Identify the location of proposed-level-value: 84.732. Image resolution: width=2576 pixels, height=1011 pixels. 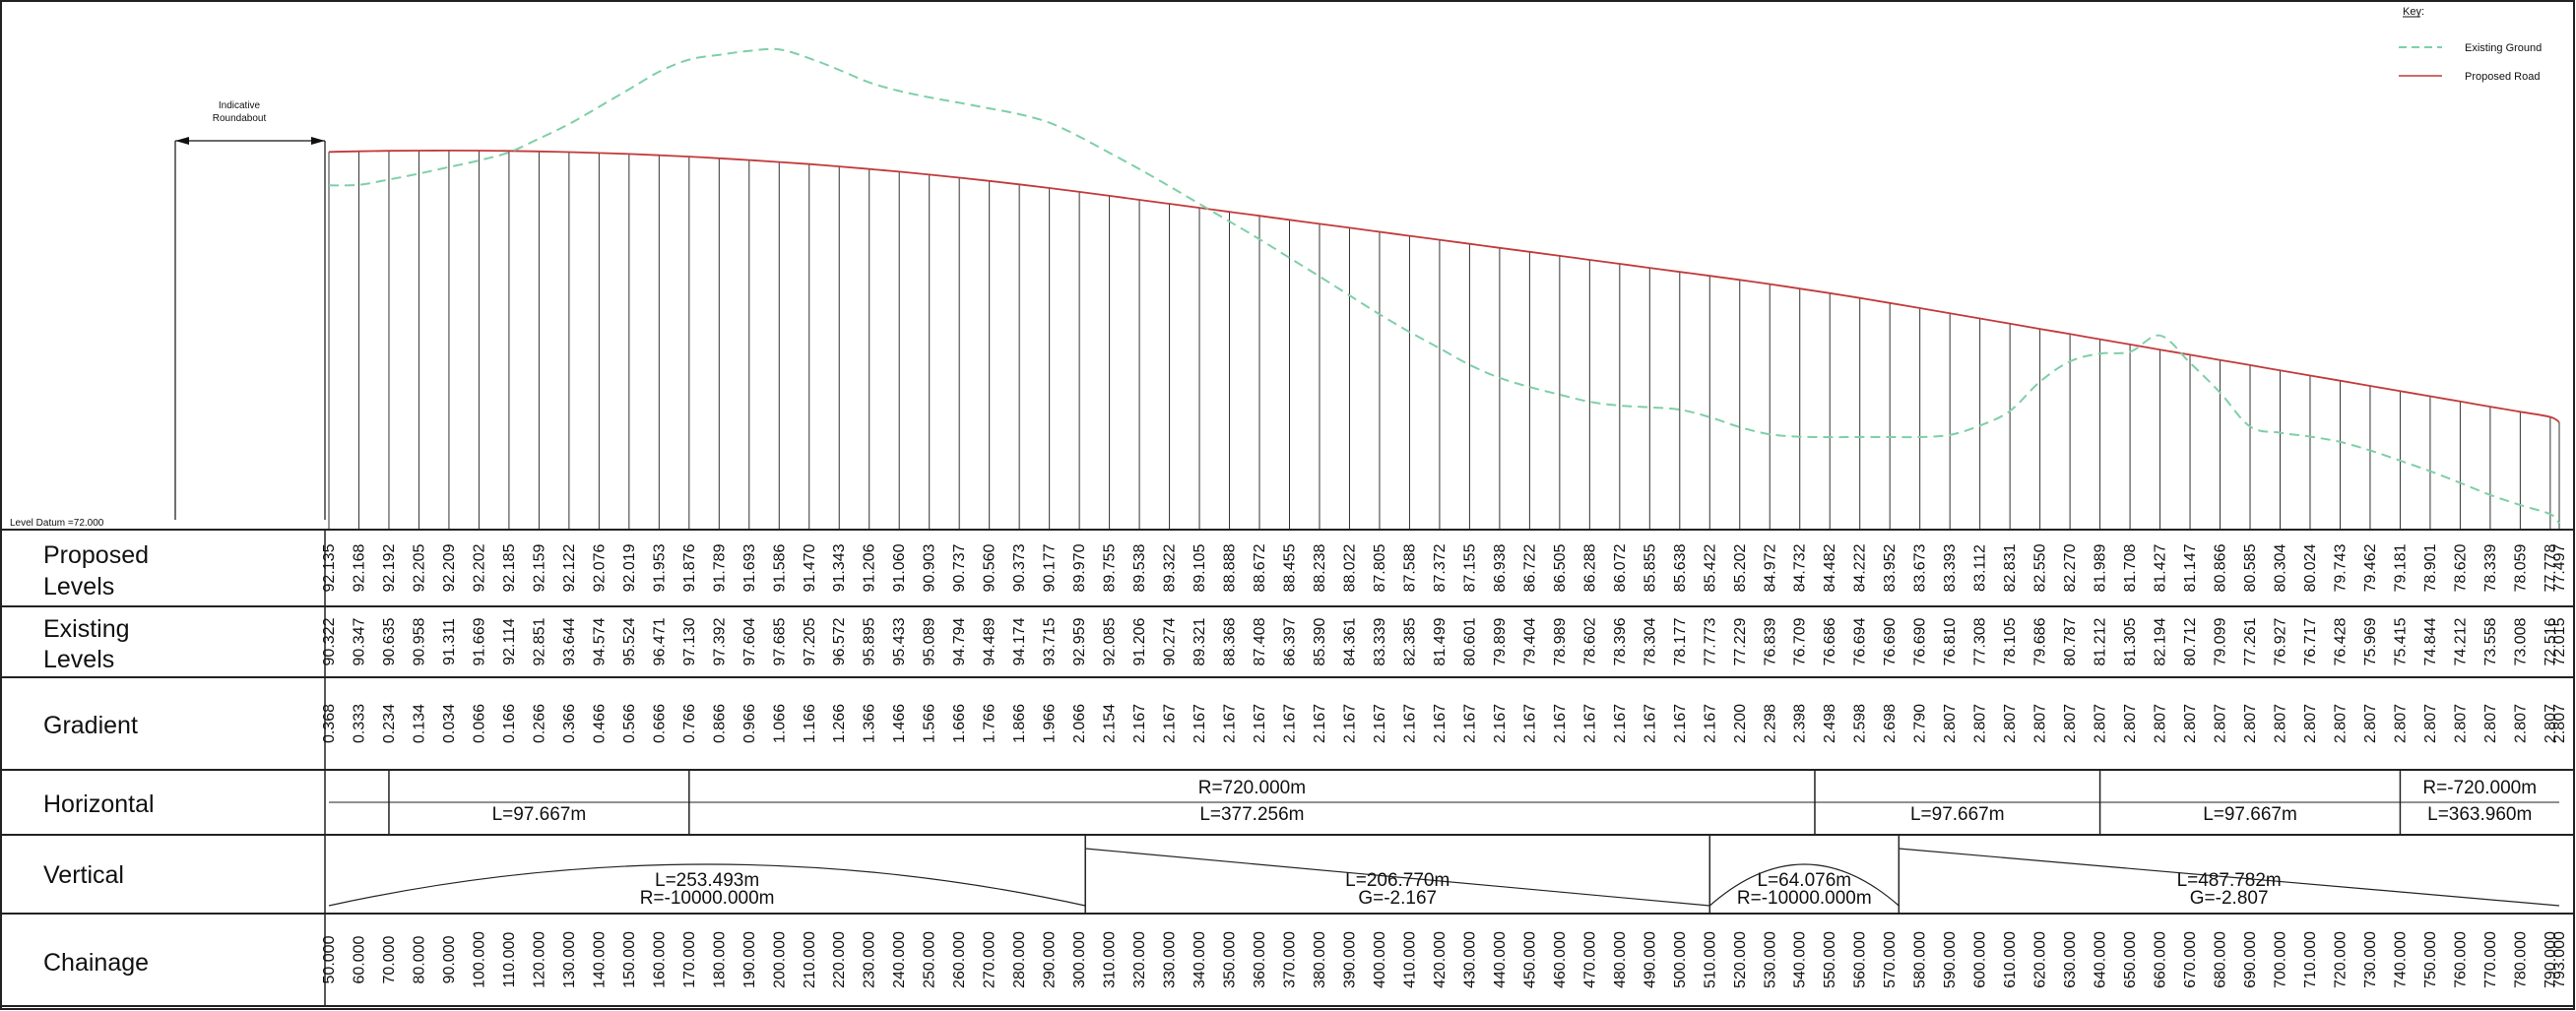
(1800, 567).